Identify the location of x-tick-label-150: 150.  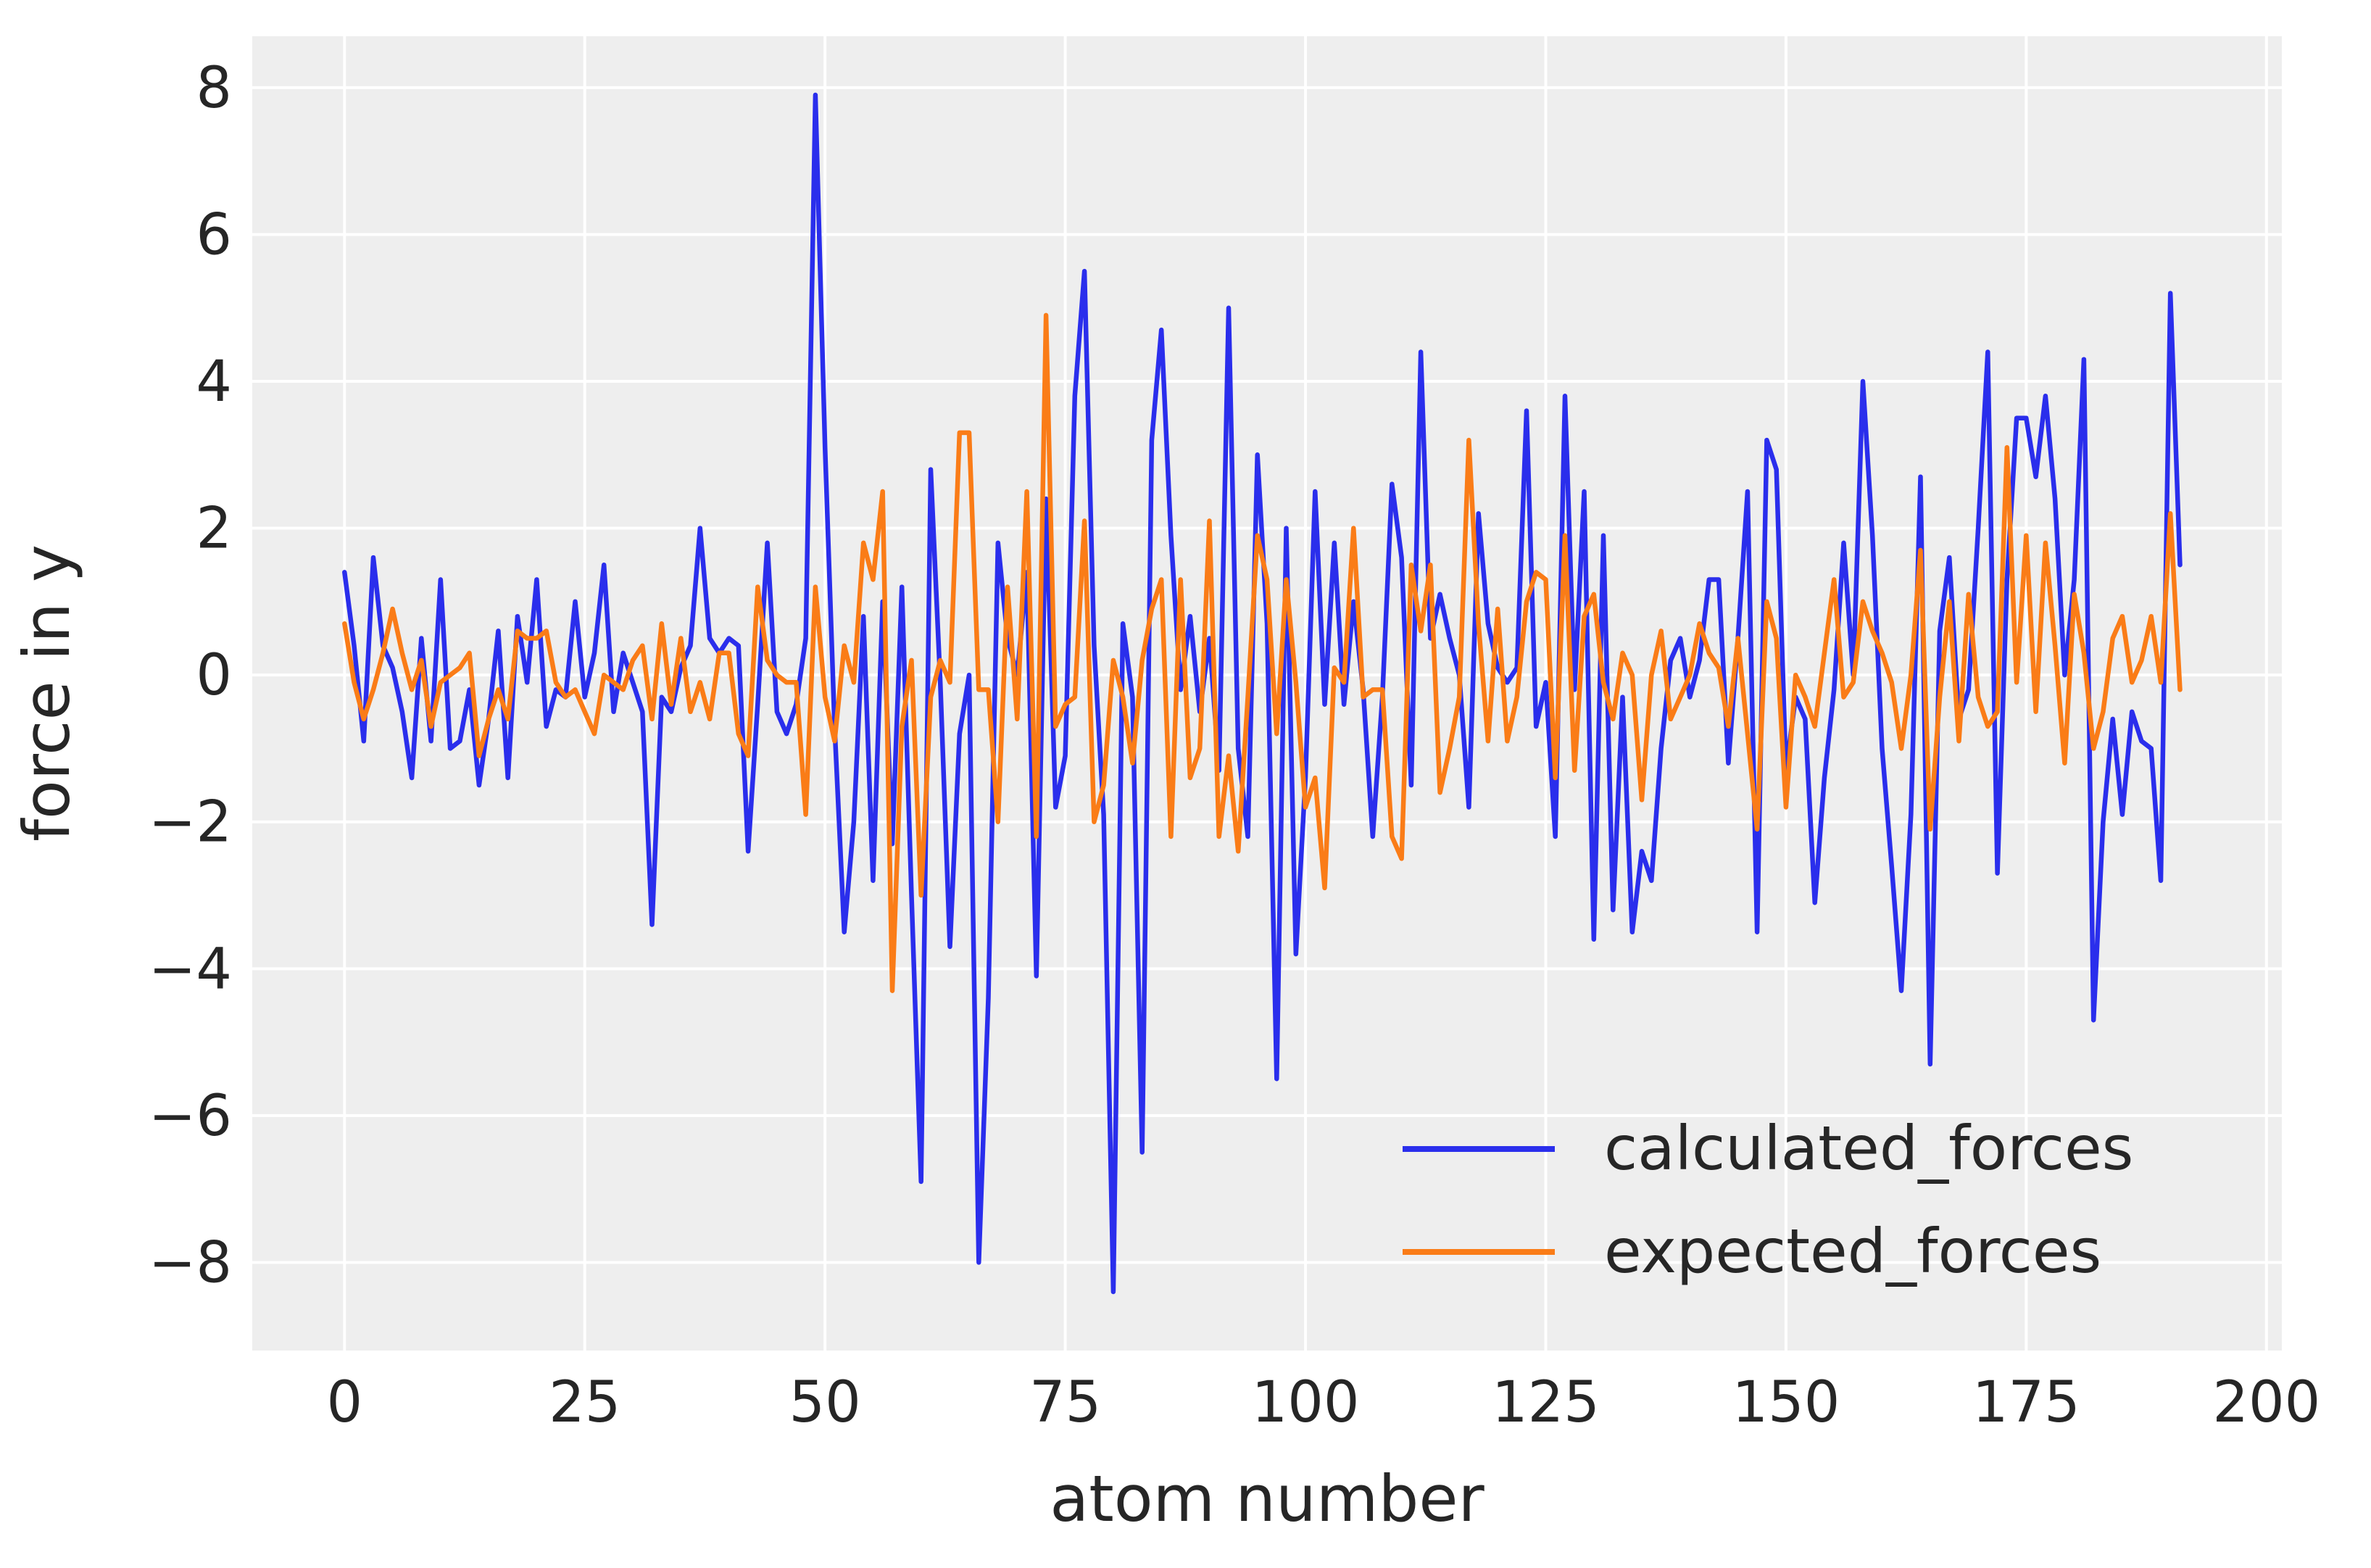
(1786, 1403).